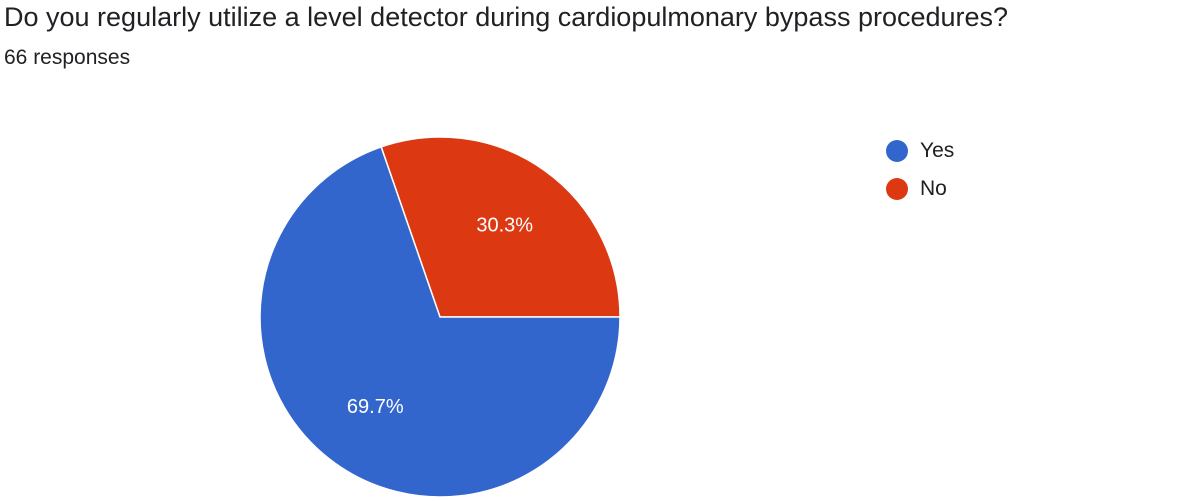 The height and width of the screenshot is (501, 1200). What do you see at coordinates (375, 407) in the screenshot?
I see `slice-label-yes: 69.7%` at bounding box center [375, 407].